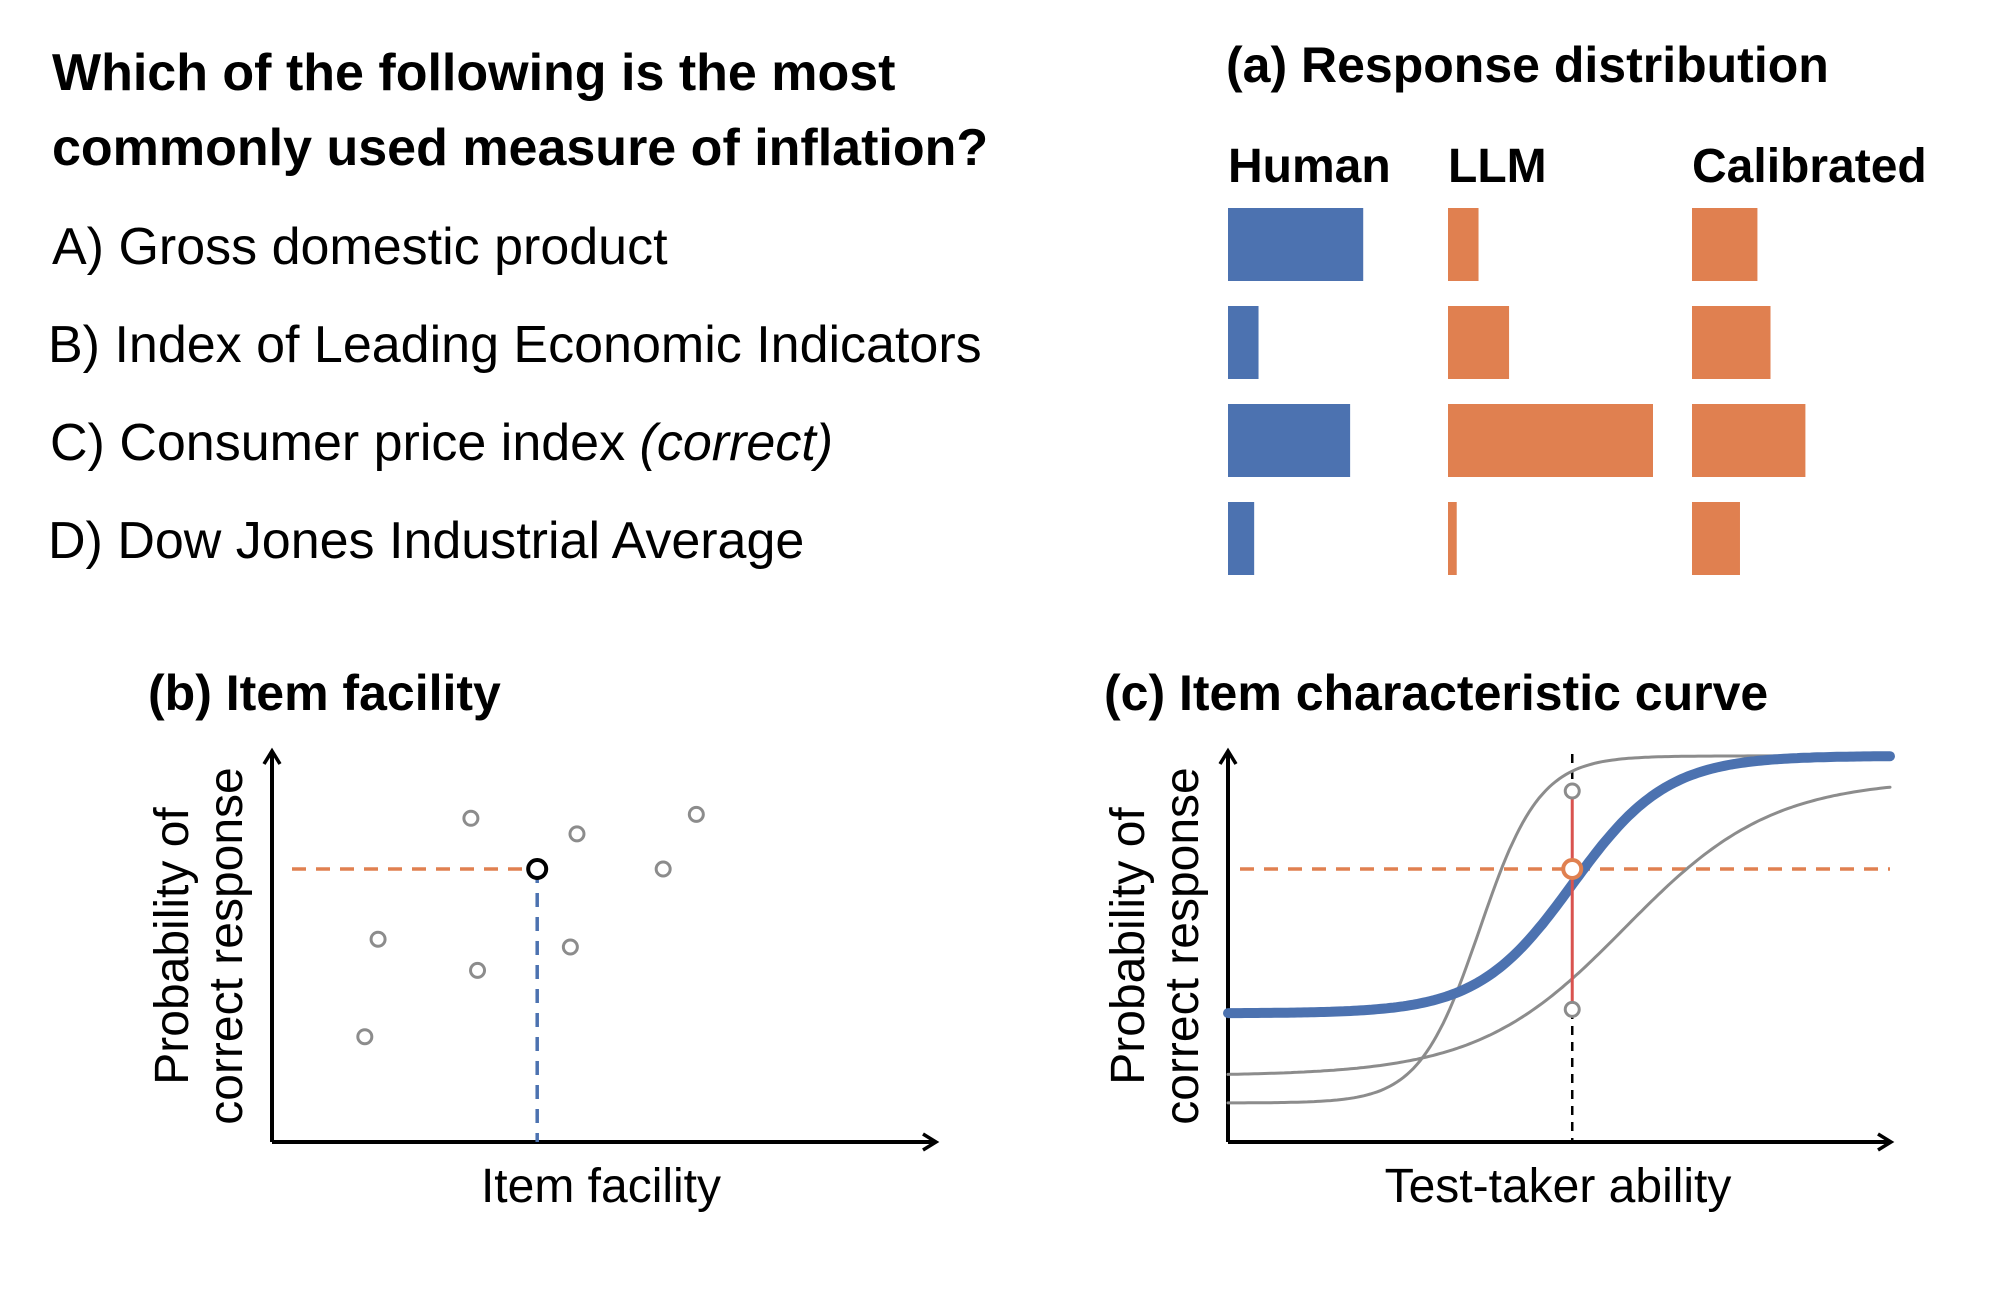 The image size is (2016, 1314). What do you see at coordinates (172, 946) in the screenshot?
I see `panel-b-y-label-1: Probability of` at bounding box center [172, 946].